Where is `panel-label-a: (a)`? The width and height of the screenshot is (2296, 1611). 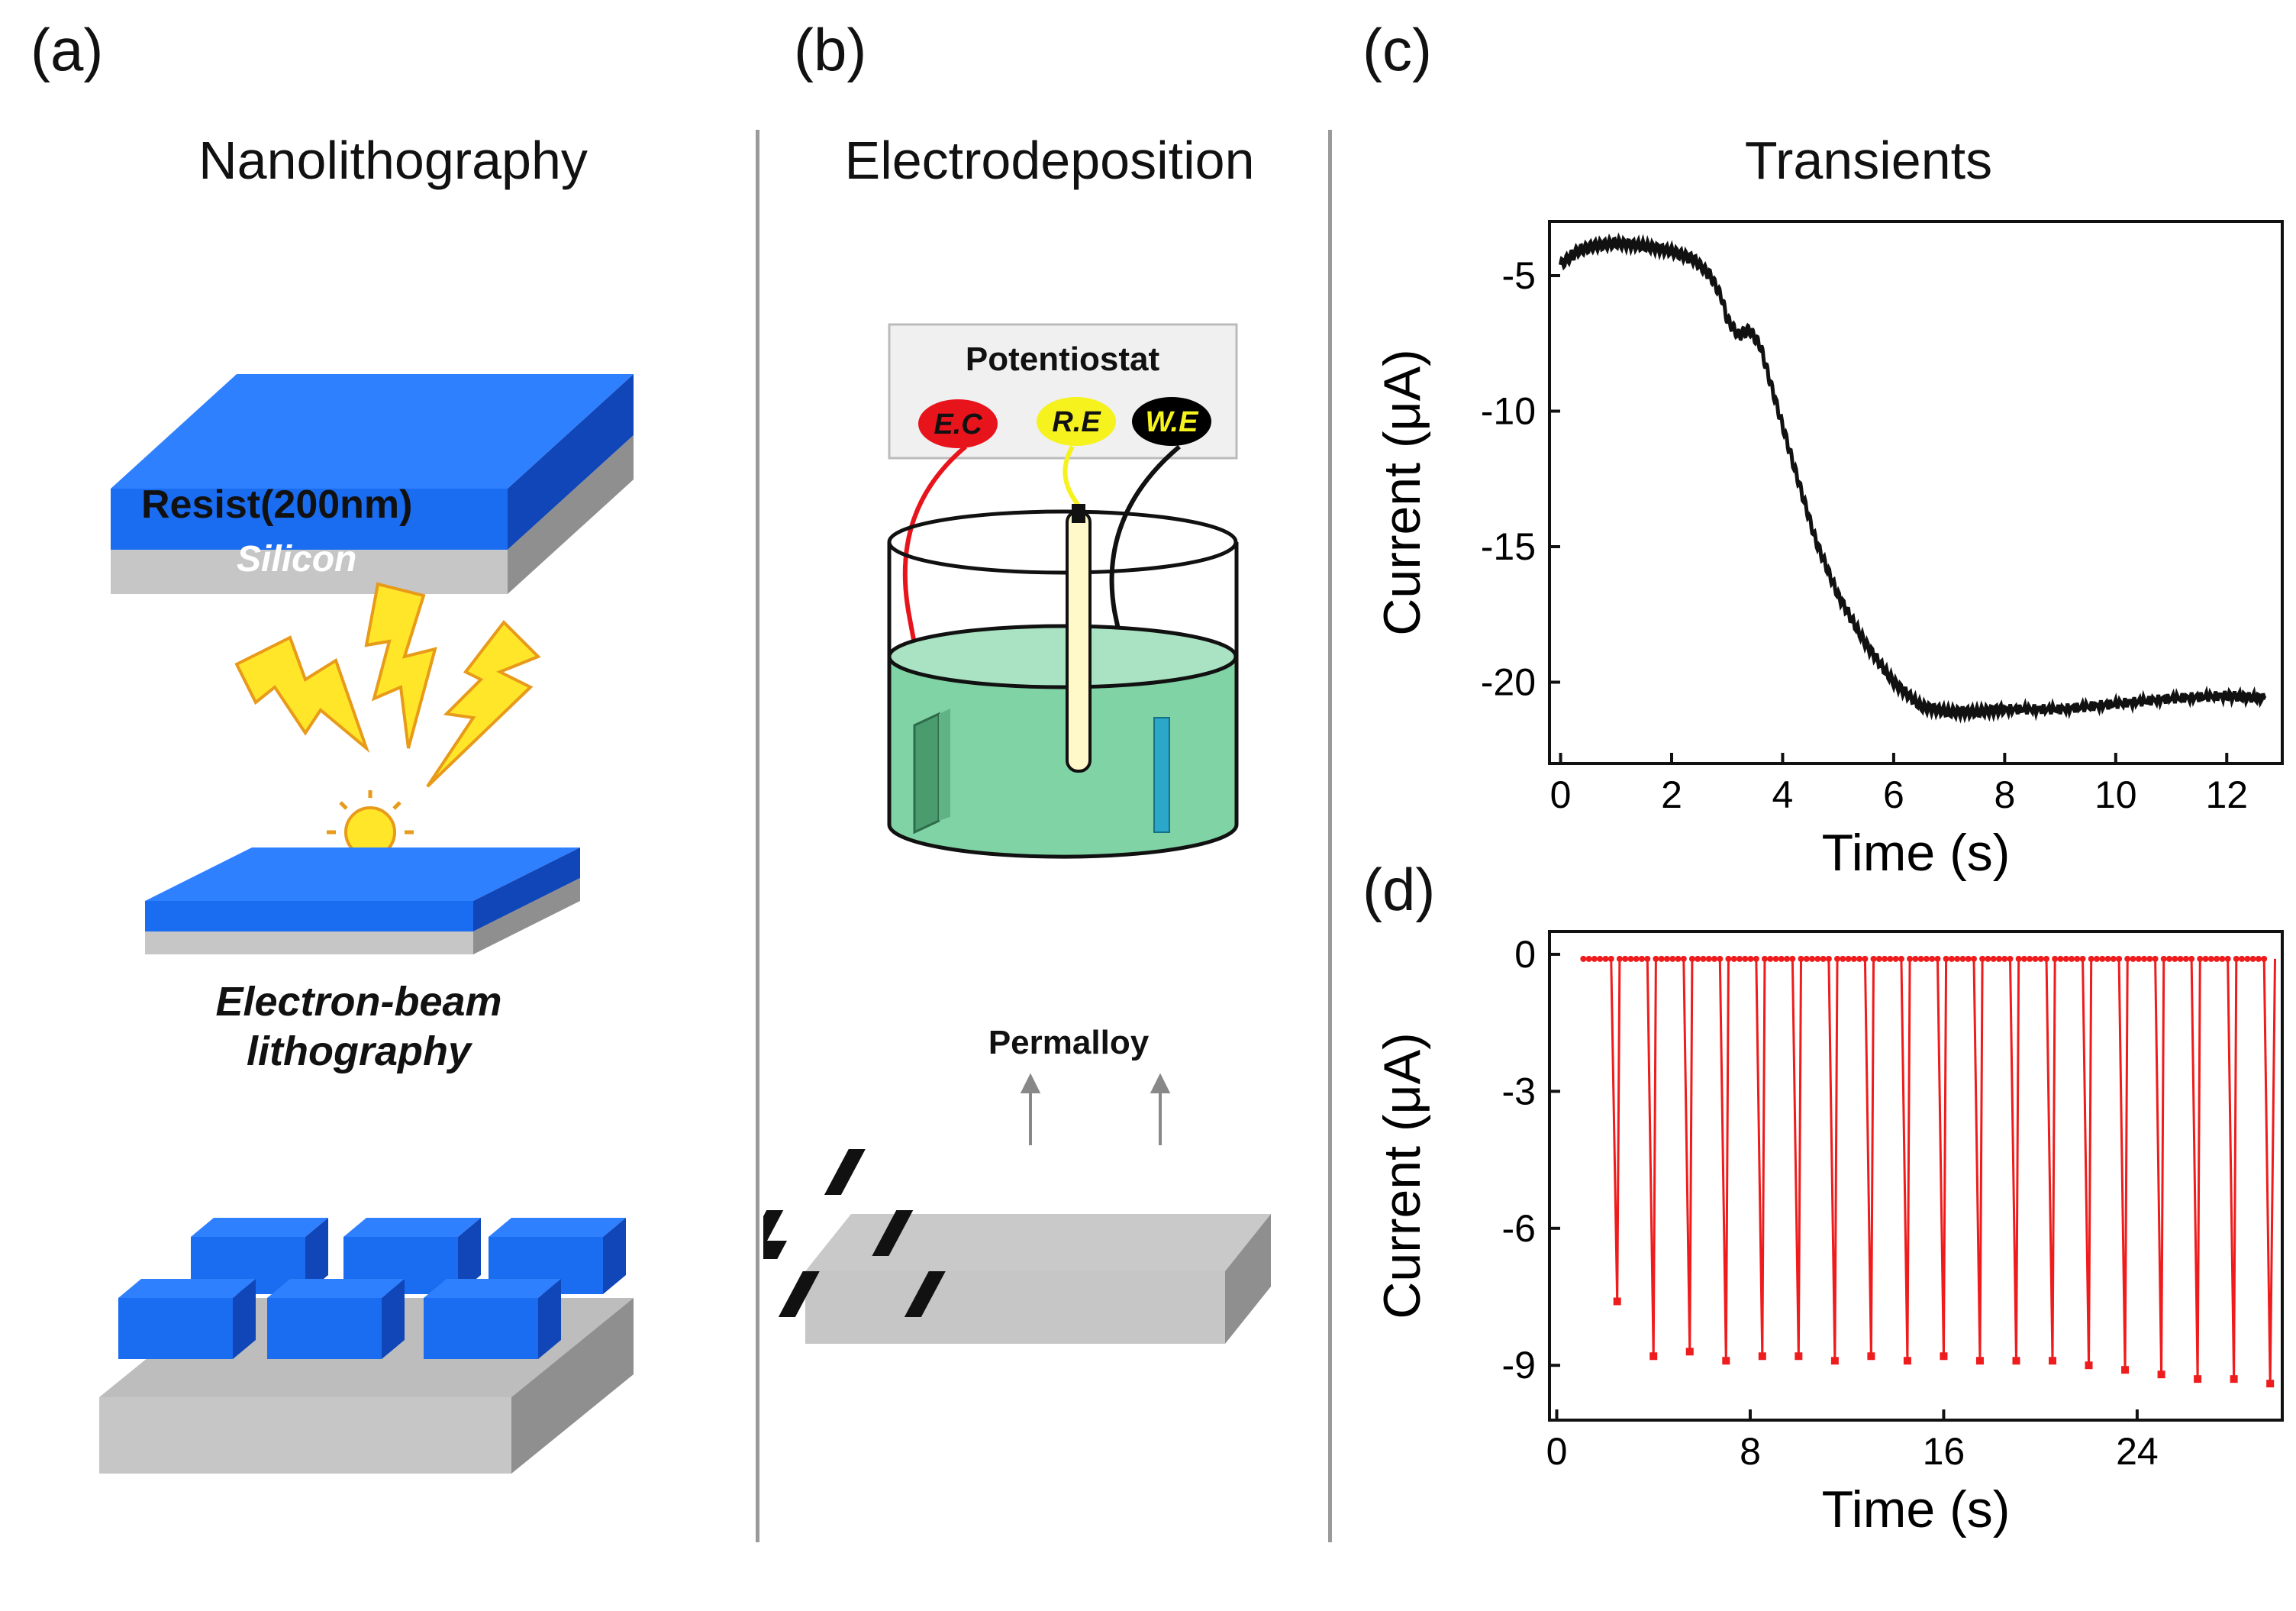 panel-label-a: (a) is located at coordinates (67, 49).